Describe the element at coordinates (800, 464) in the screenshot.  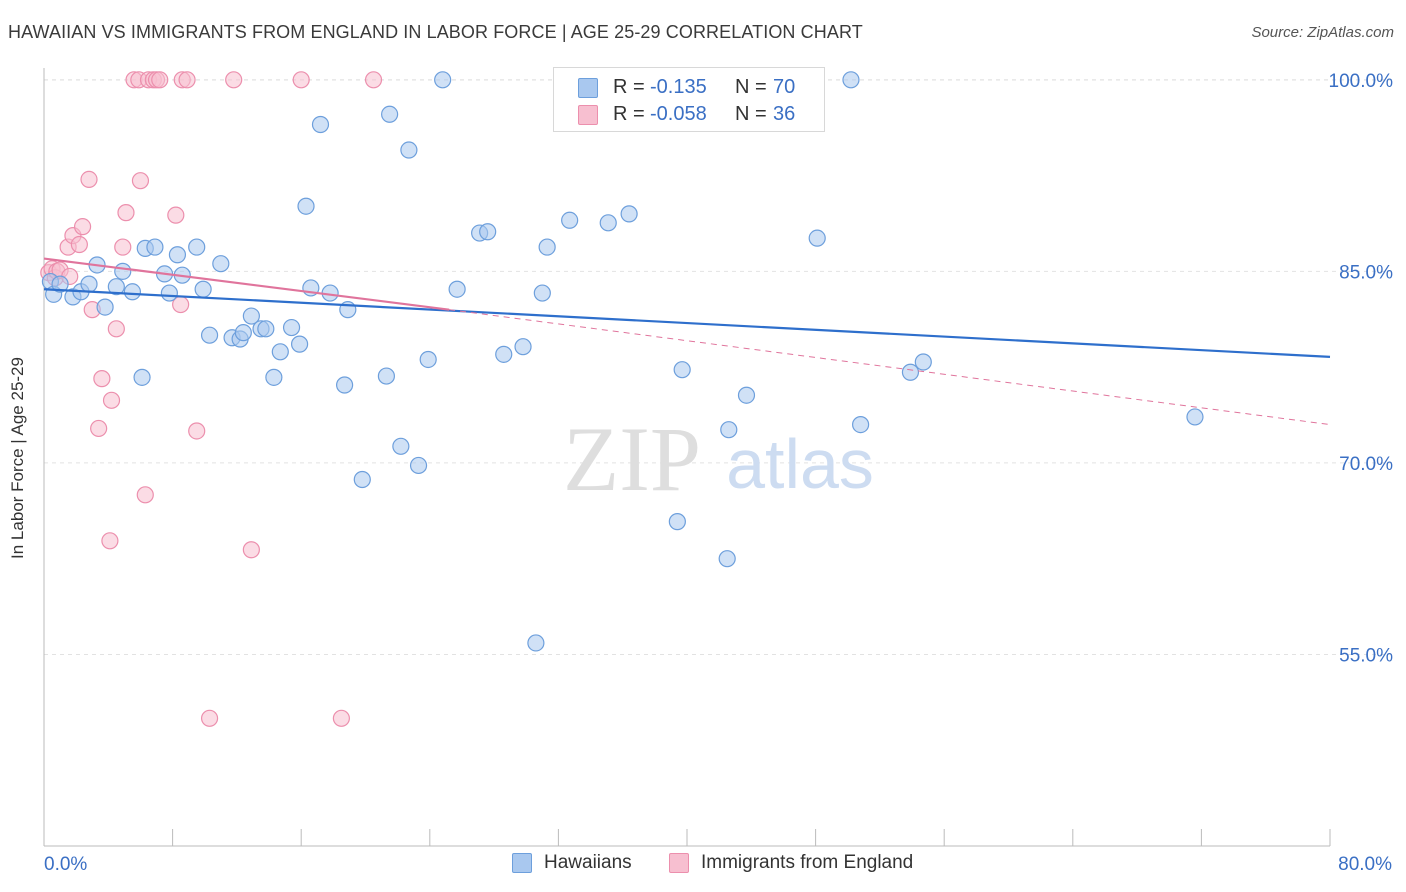
I see `watermark-atlas: atlas` at that location.